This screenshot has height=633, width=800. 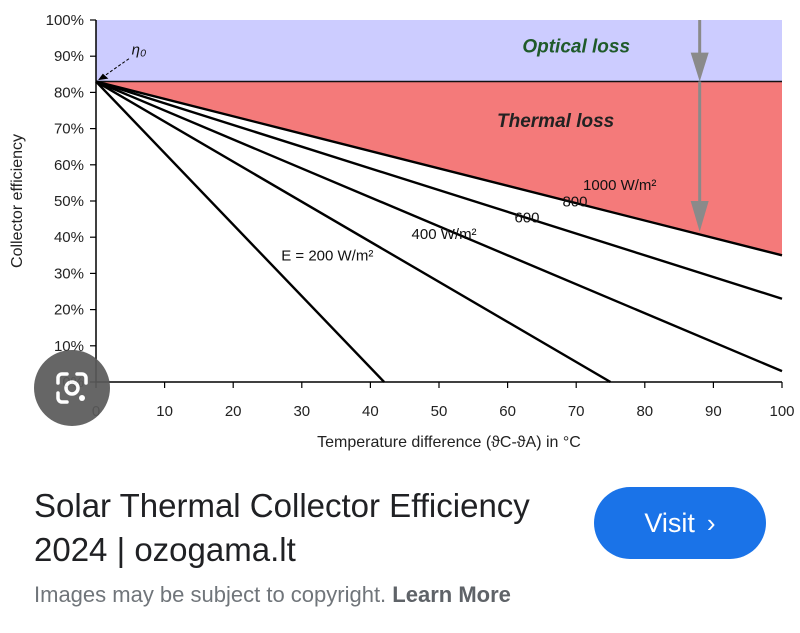 What do you see at coordinates (439, 411) in the screenshot?
I see `x-tick-label: 50` at bounding box center [439, 411].